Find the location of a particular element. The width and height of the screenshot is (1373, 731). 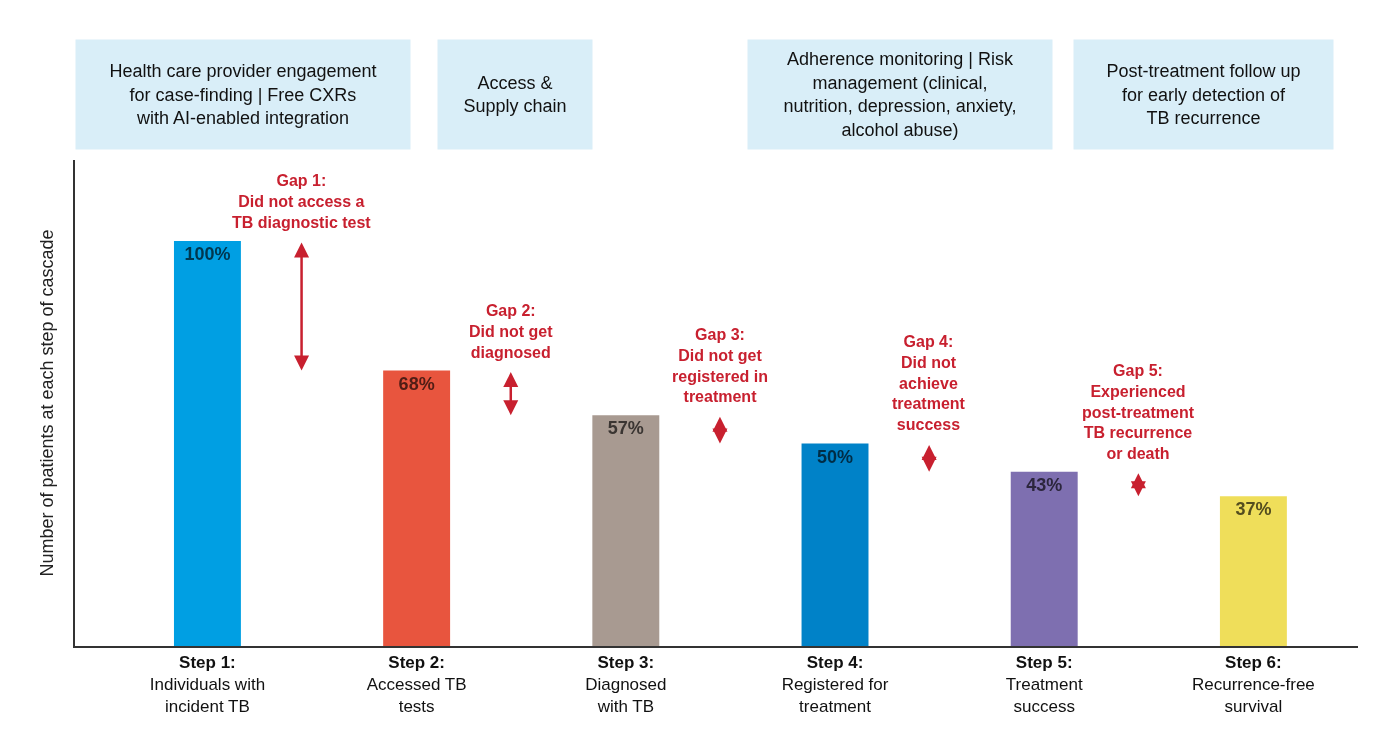

x-tick-label: Step 6: Recurrence-free survival is located at coordinates (1253, 685).